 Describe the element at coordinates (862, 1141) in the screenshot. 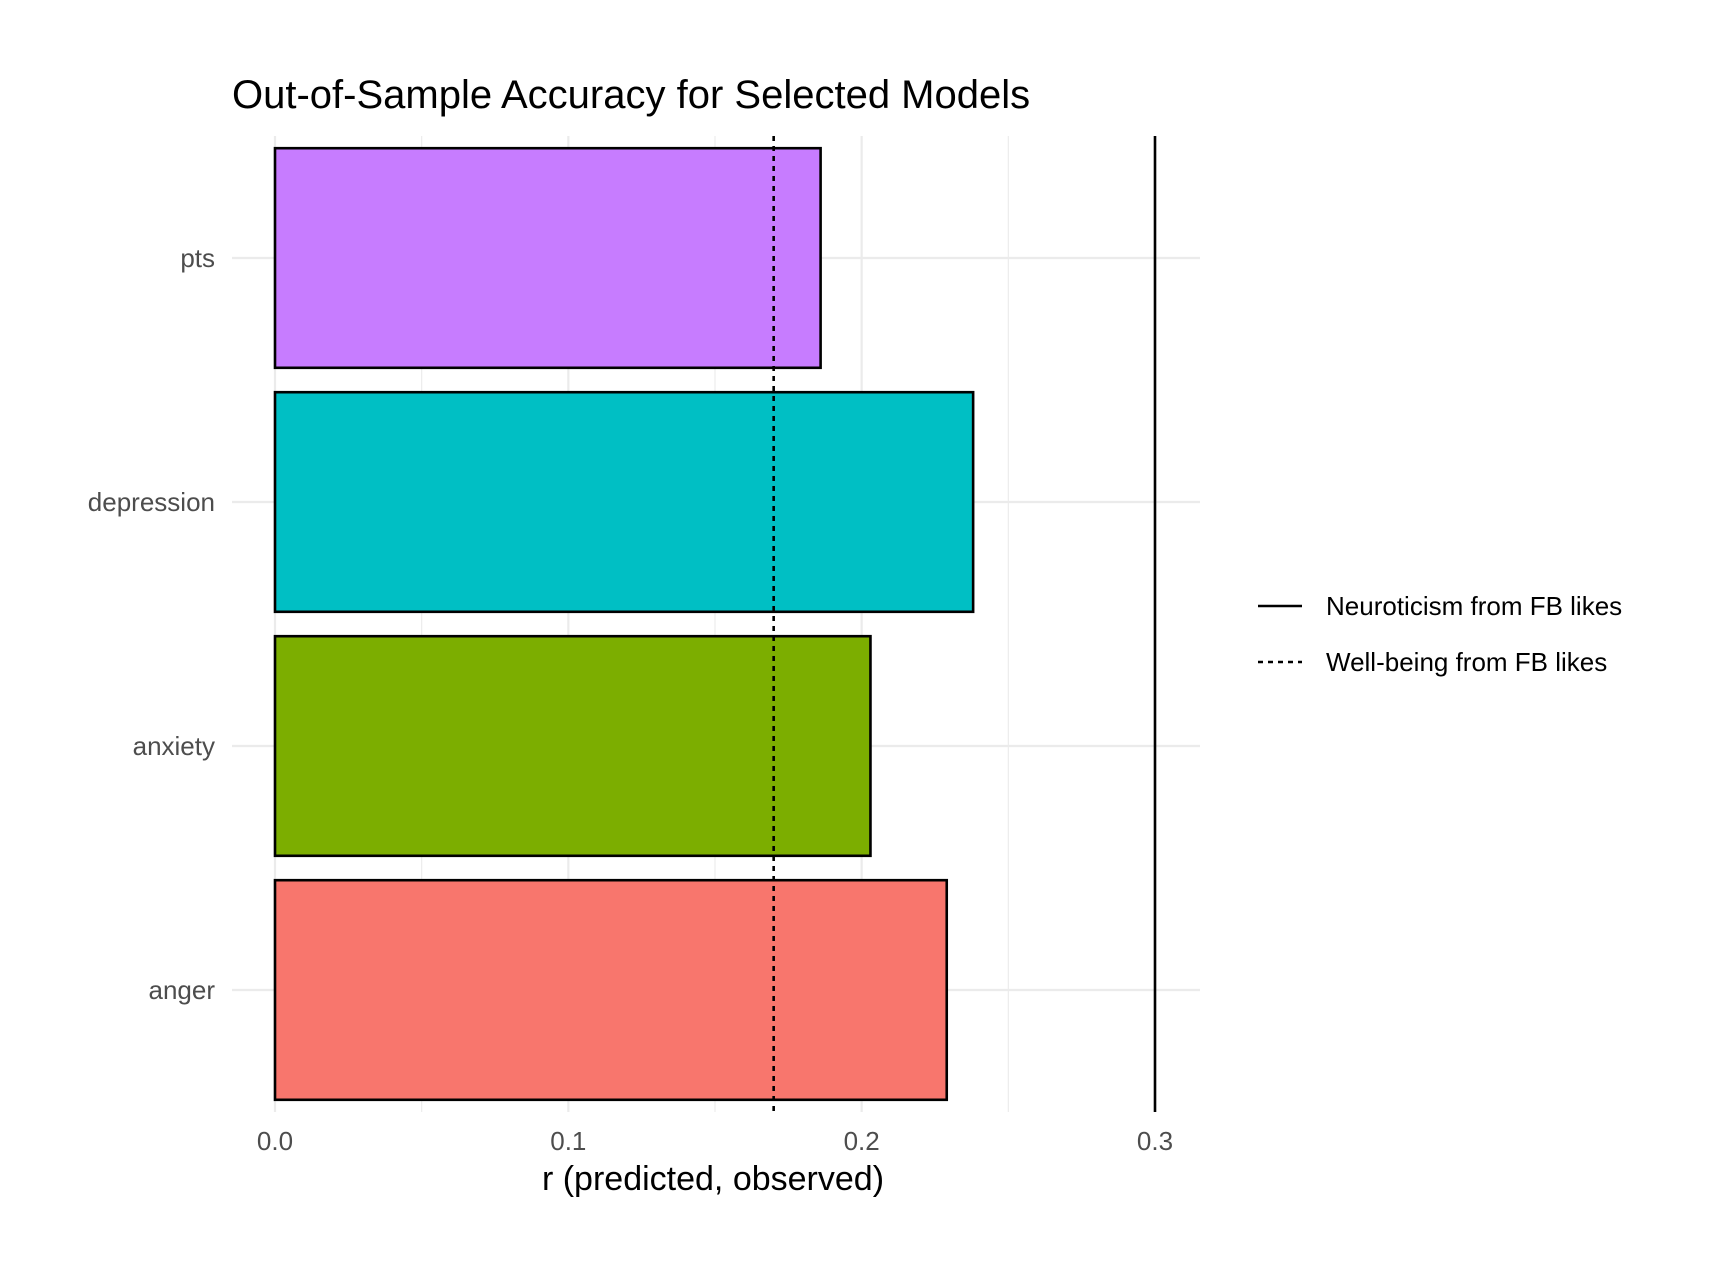

I see `x-tick-label: 0.2` at that location.